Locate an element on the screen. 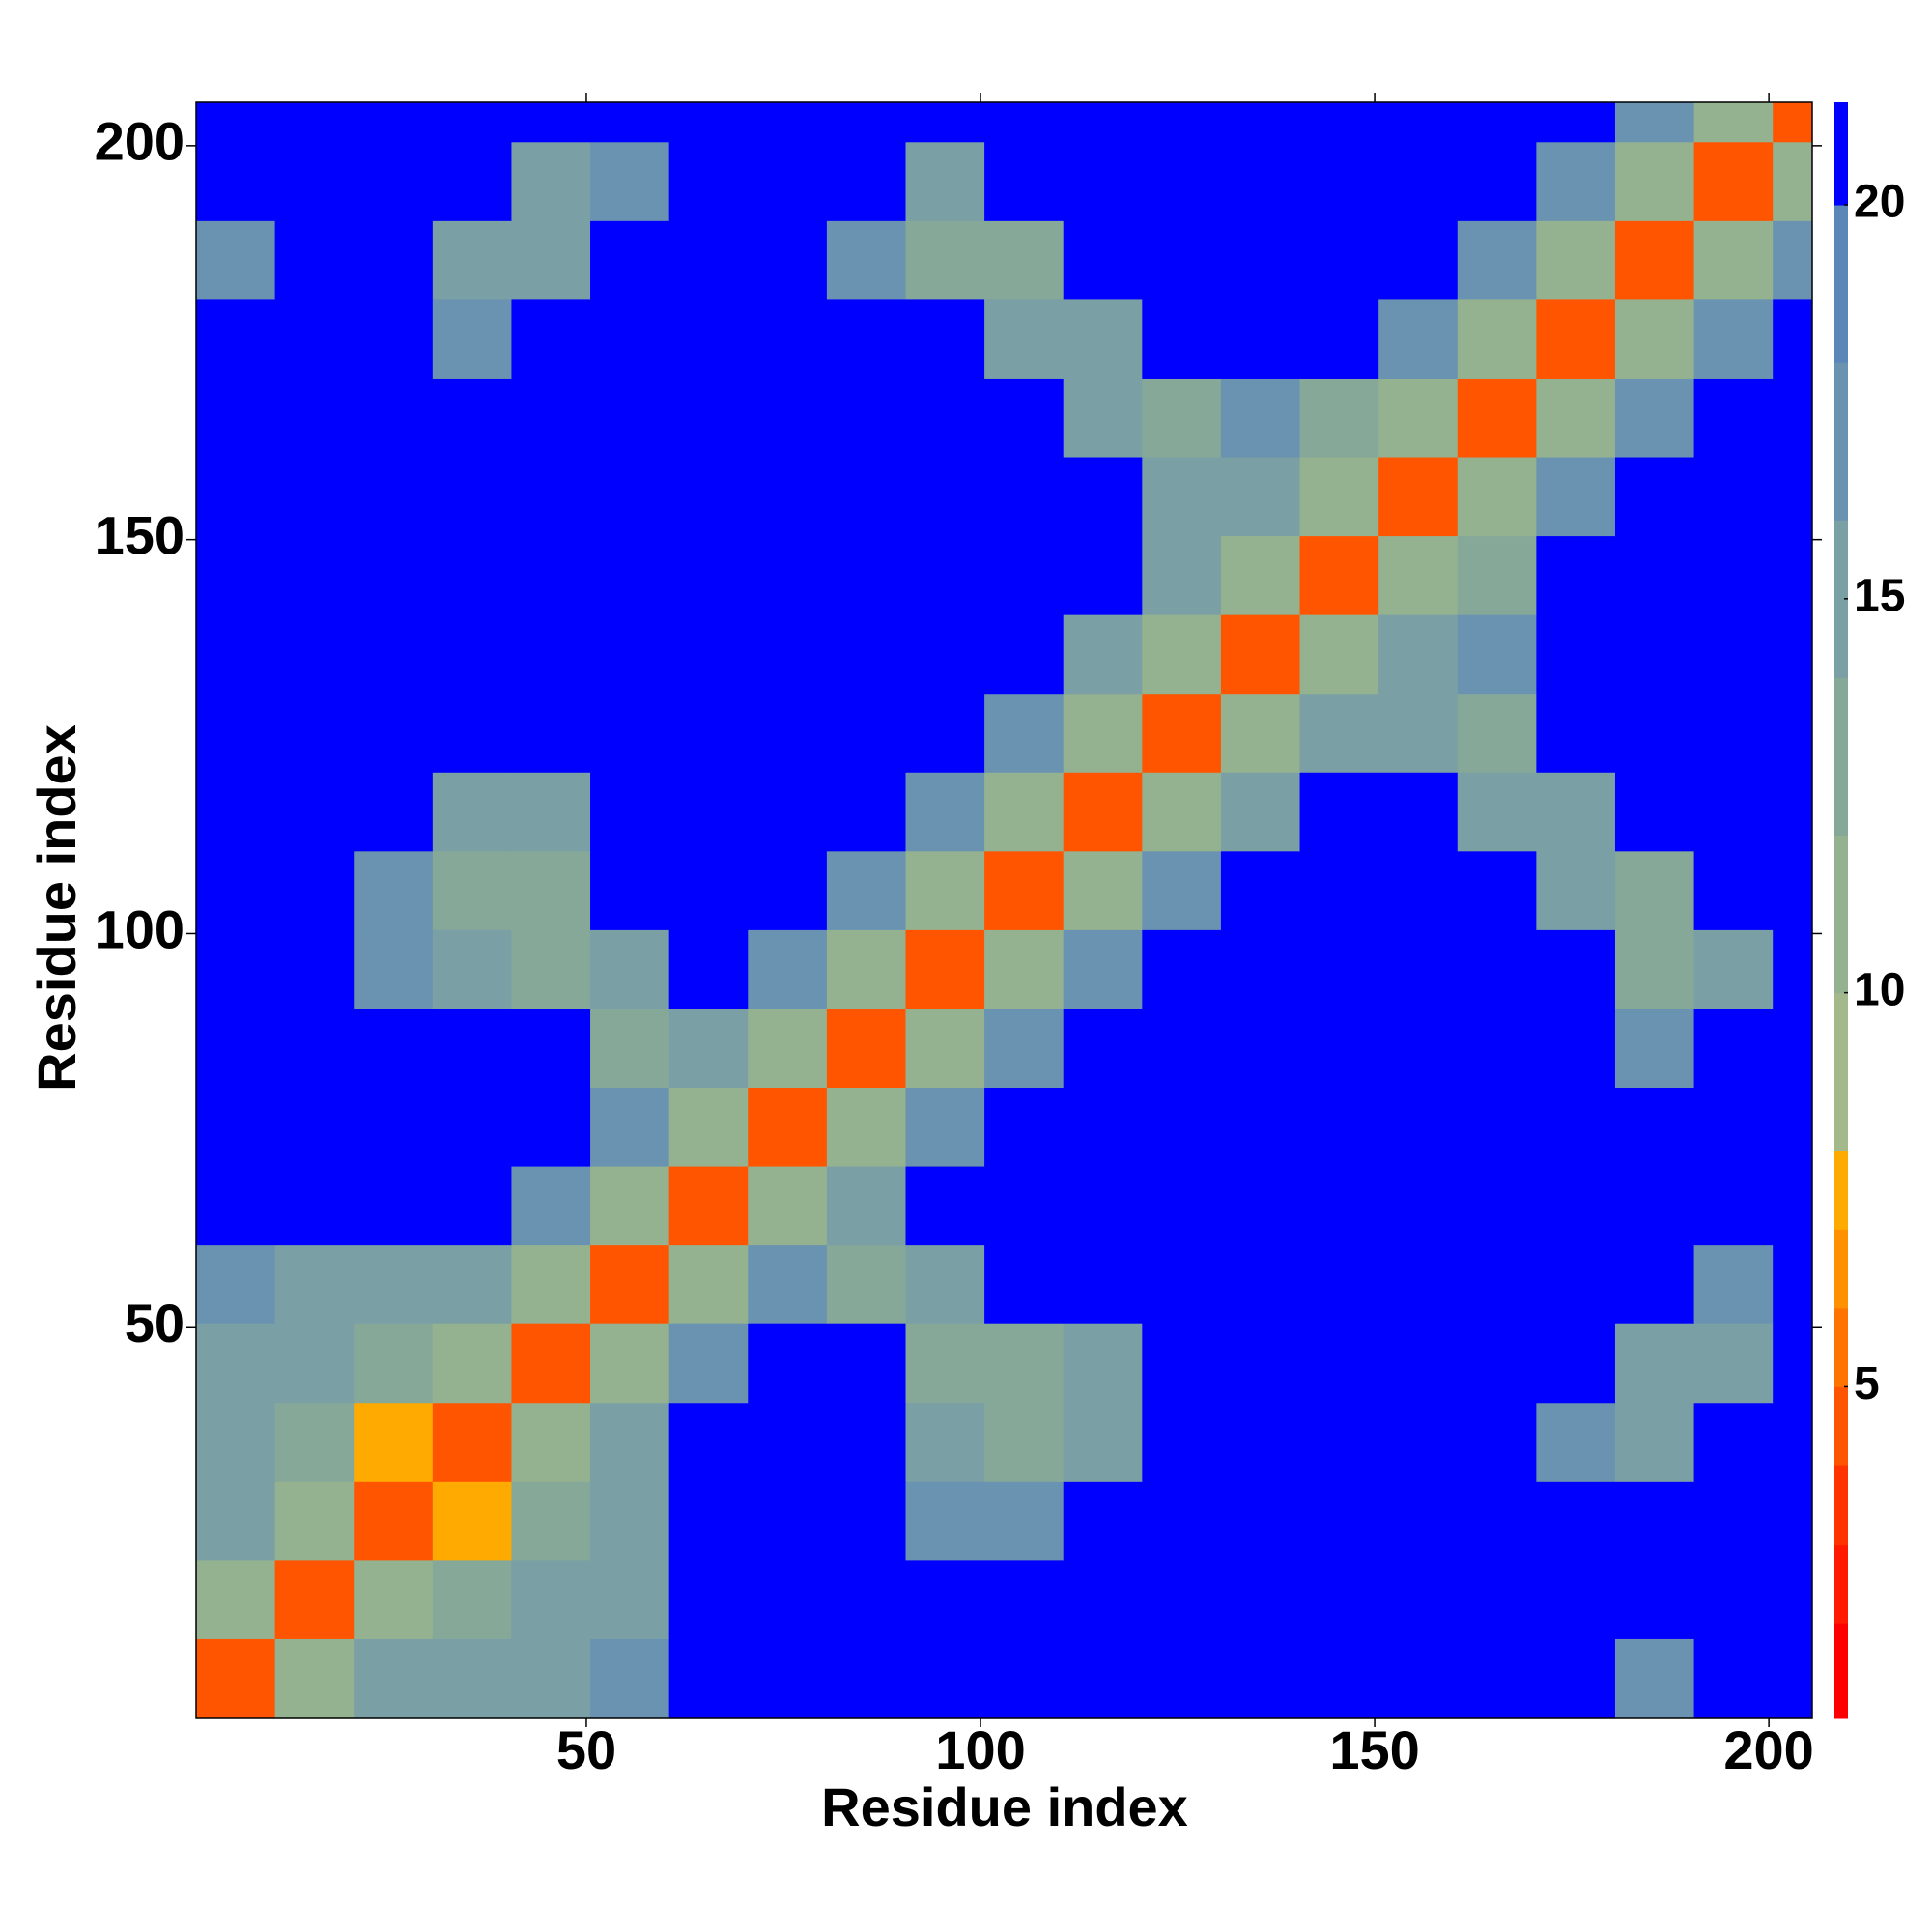 The width and height of the screenshot is (1932, 1932). y-tick-label: 150 is located at coordinates (140, 534).